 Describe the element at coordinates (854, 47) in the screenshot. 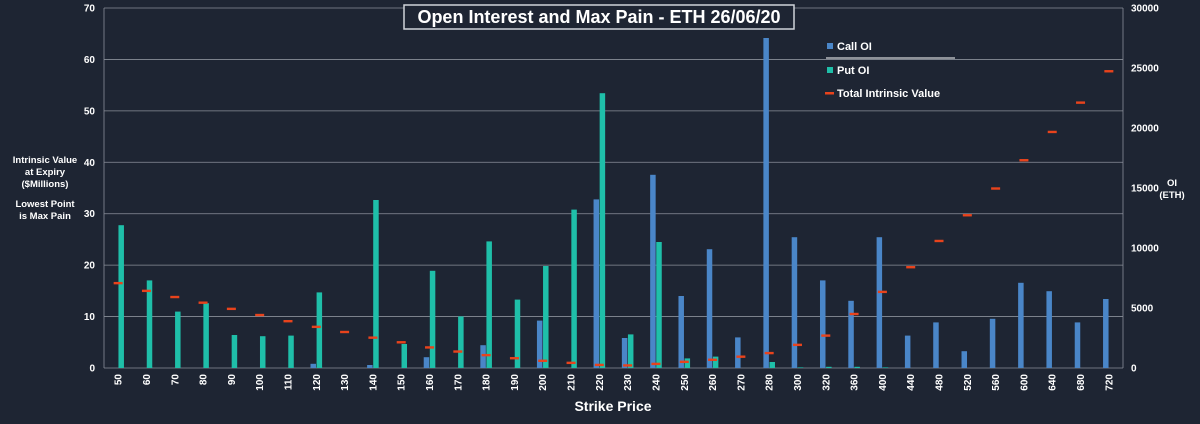

I see `legend-label-call-oi: Call OI` at that location.